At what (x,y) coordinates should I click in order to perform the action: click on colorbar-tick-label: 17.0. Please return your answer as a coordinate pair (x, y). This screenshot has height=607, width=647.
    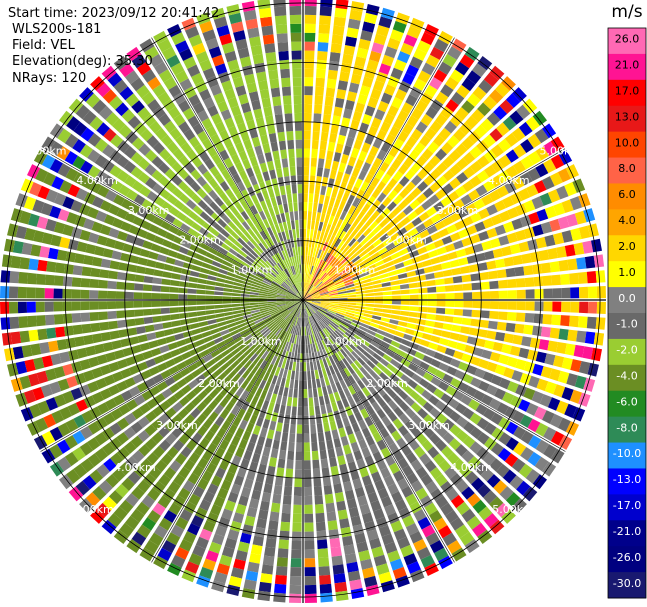
    Looking at the image, I should click on (627, 90).